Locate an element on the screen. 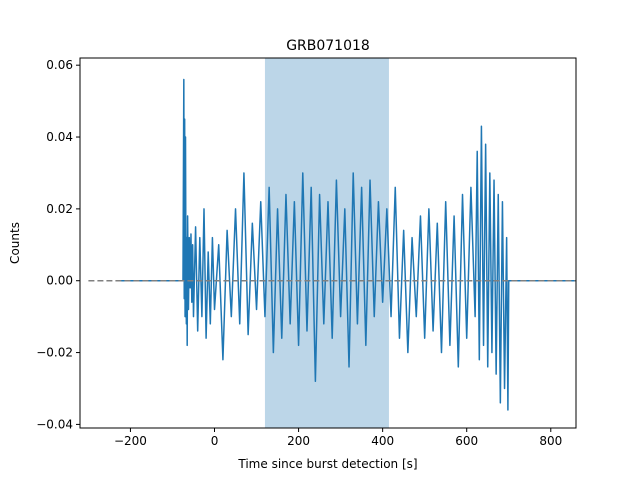  x-tick-label: 0 is located at coordinates (215, 441).